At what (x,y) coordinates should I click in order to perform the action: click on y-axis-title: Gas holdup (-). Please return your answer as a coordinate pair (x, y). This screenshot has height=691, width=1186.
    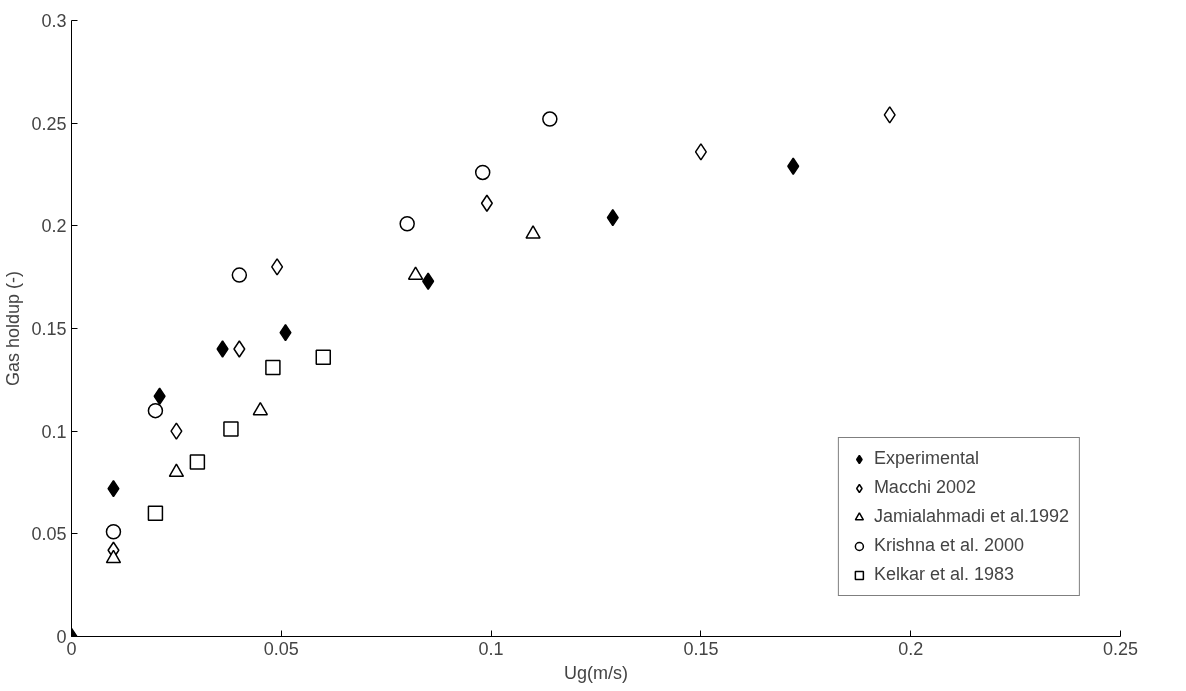
    Looking at the image, I should click on (13, 328).